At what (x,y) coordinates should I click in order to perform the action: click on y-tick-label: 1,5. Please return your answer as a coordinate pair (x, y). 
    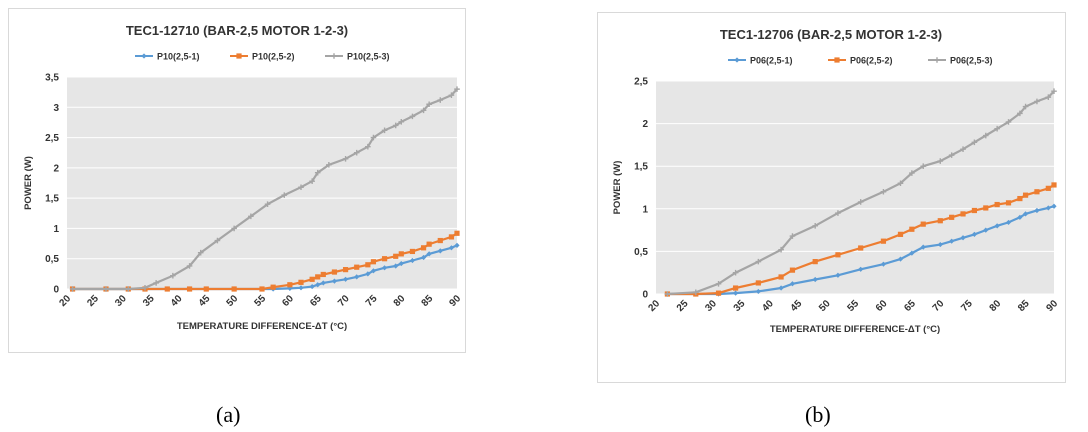
    Looking at the image, I should click on (641, 167).